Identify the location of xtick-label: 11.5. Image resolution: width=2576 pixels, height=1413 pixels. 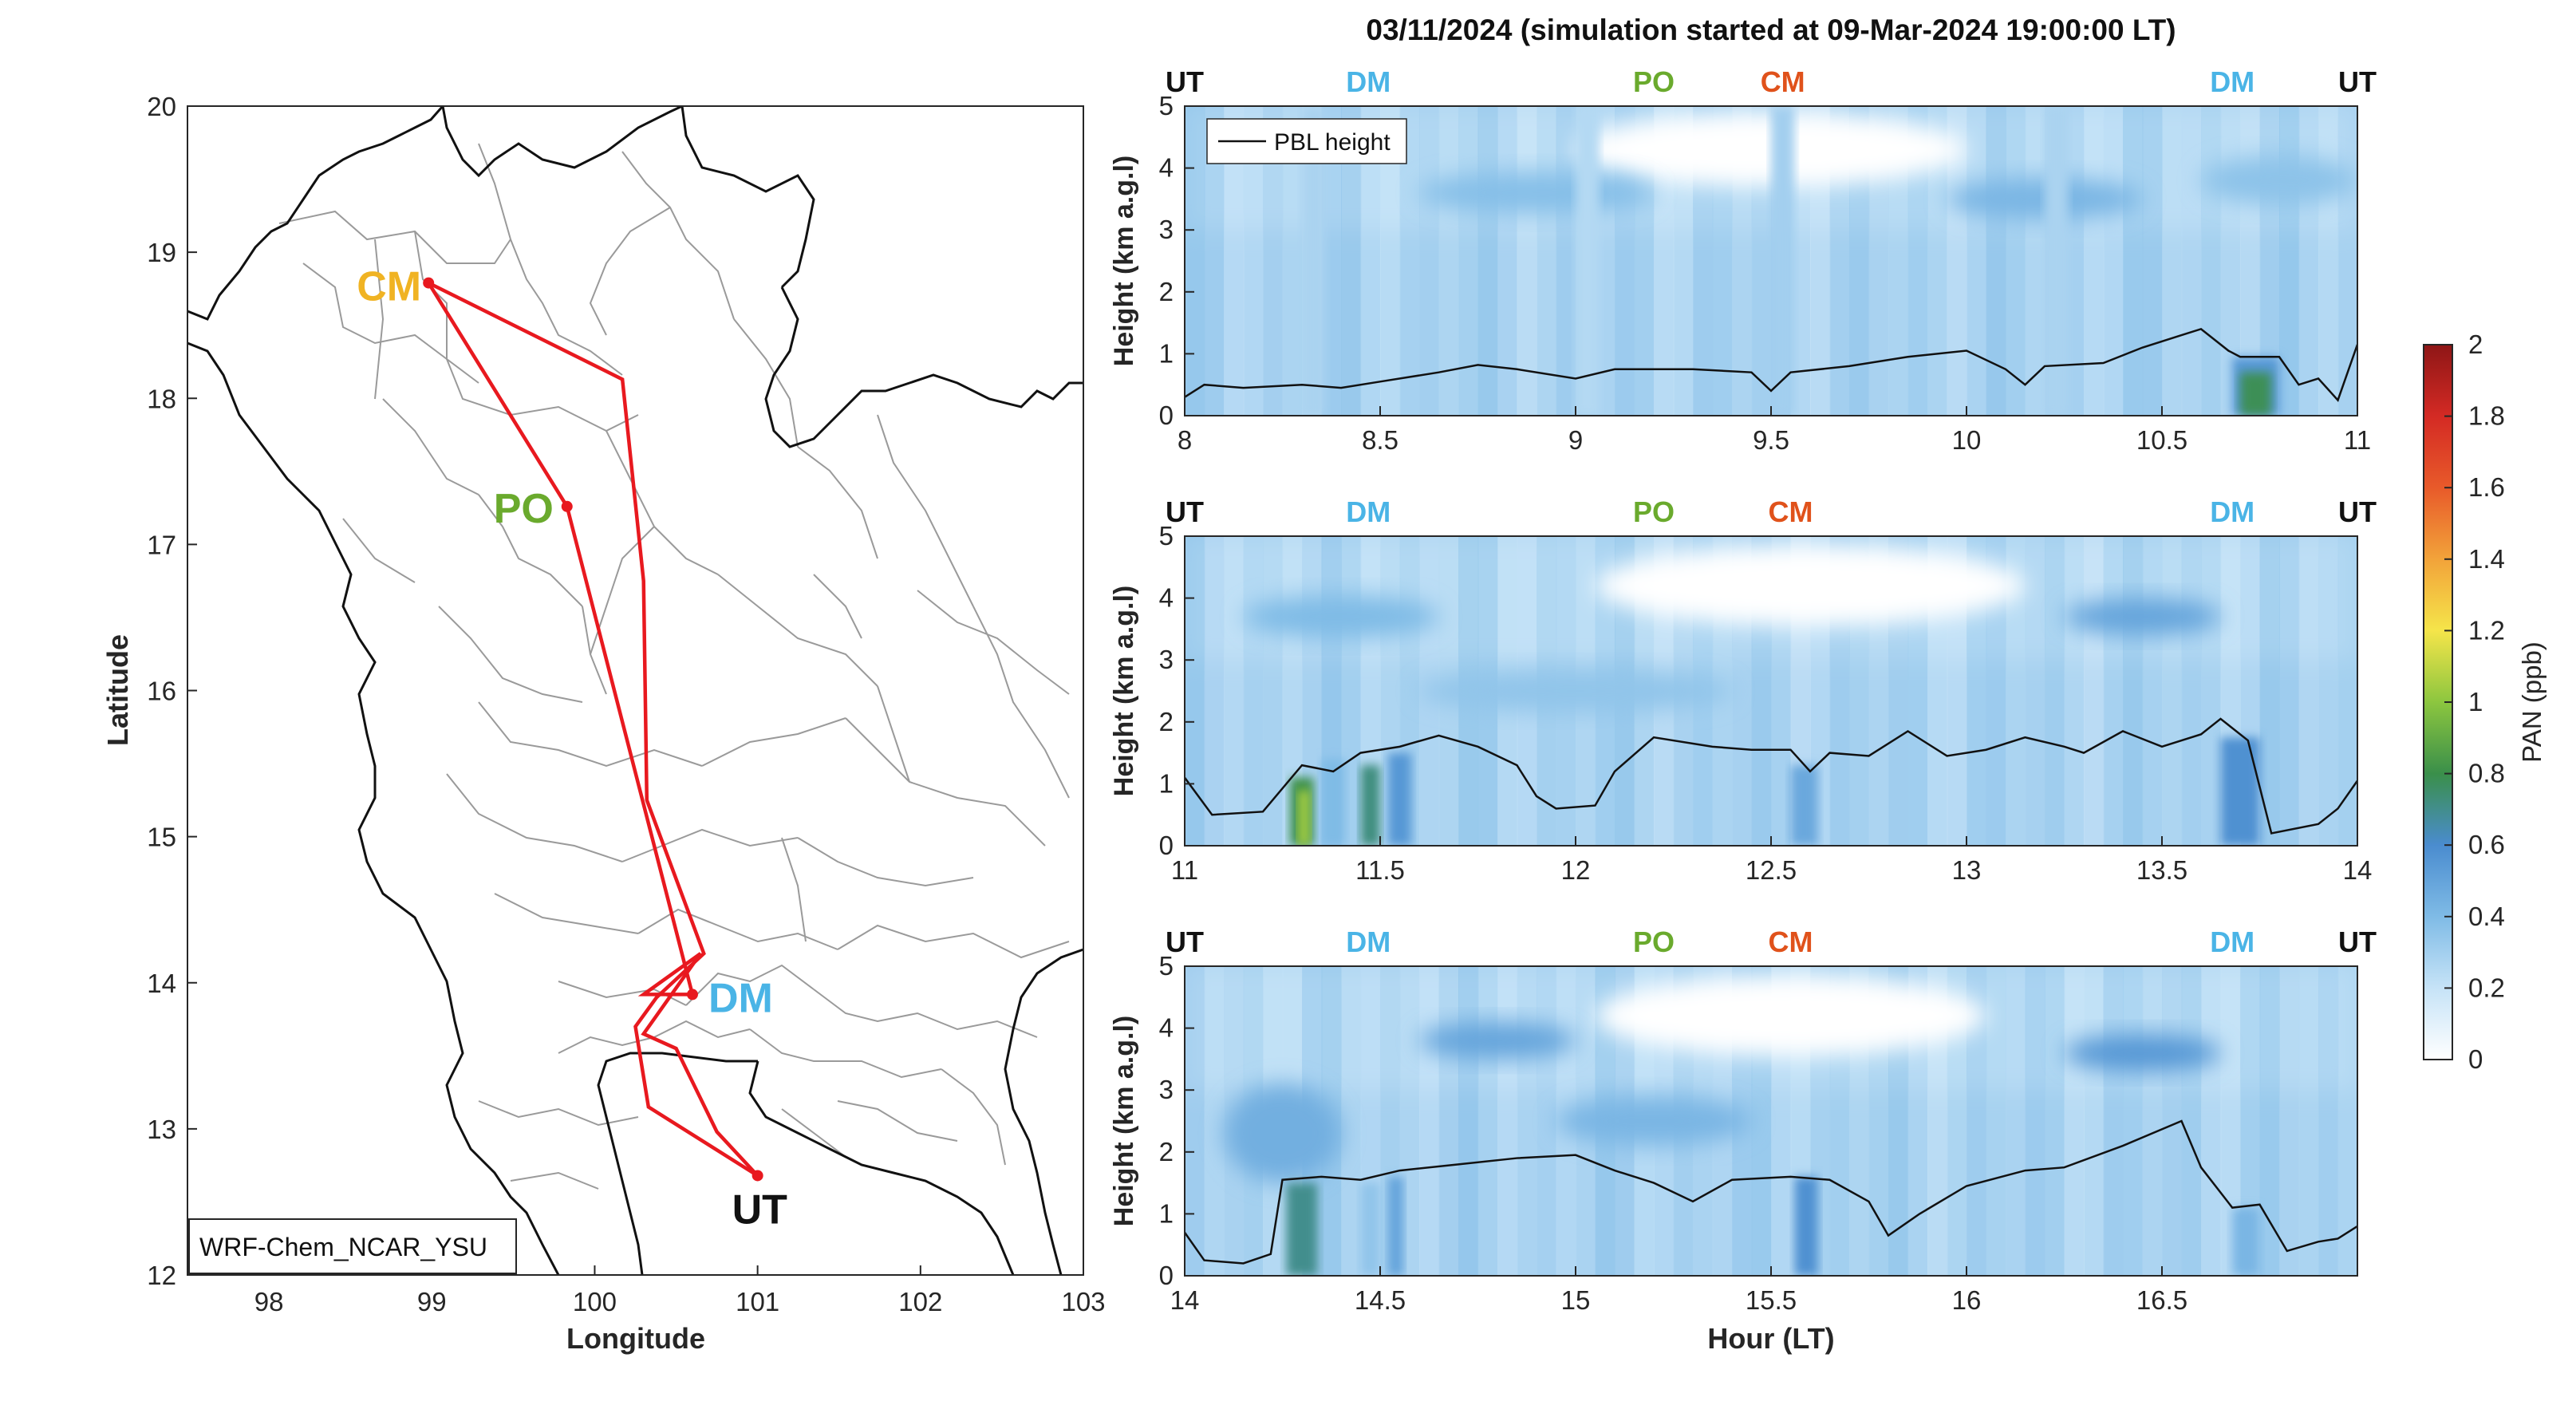
(1380, 870).